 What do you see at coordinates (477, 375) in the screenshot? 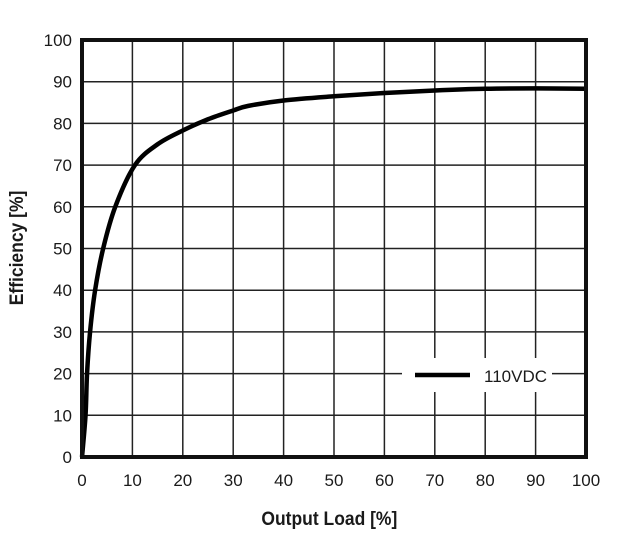
I see `legend: 110VDC` at bounding box center [477, 375].